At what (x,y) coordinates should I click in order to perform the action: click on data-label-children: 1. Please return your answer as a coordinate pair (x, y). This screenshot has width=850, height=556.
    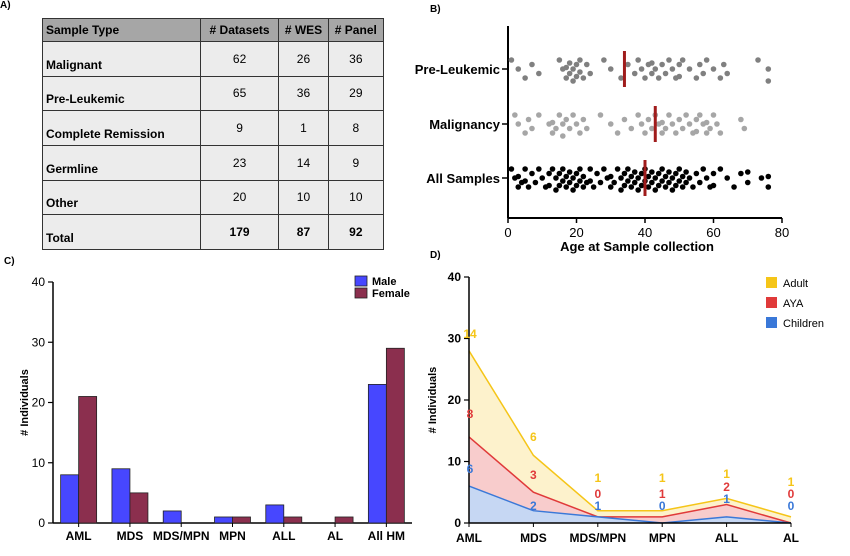
    Looking at the image, I should click on (726, 499).